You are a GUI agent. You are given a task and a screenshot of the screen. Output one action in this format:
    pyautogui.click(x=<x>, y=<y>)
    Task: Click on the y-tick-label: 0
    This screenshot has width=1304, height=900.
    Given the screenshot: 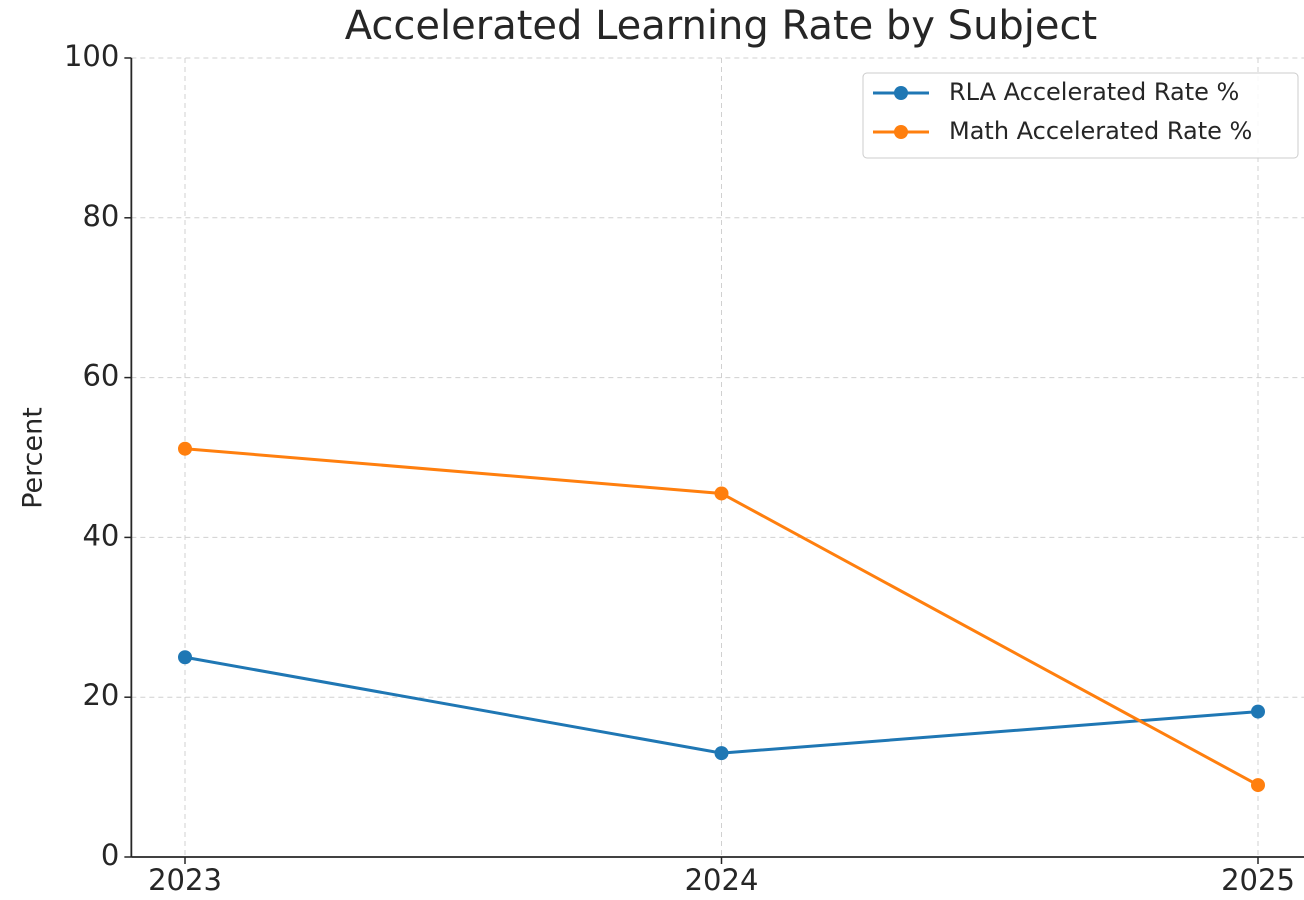 What is the action you would take?
    pyautogui.click(x=110, y=855)
    